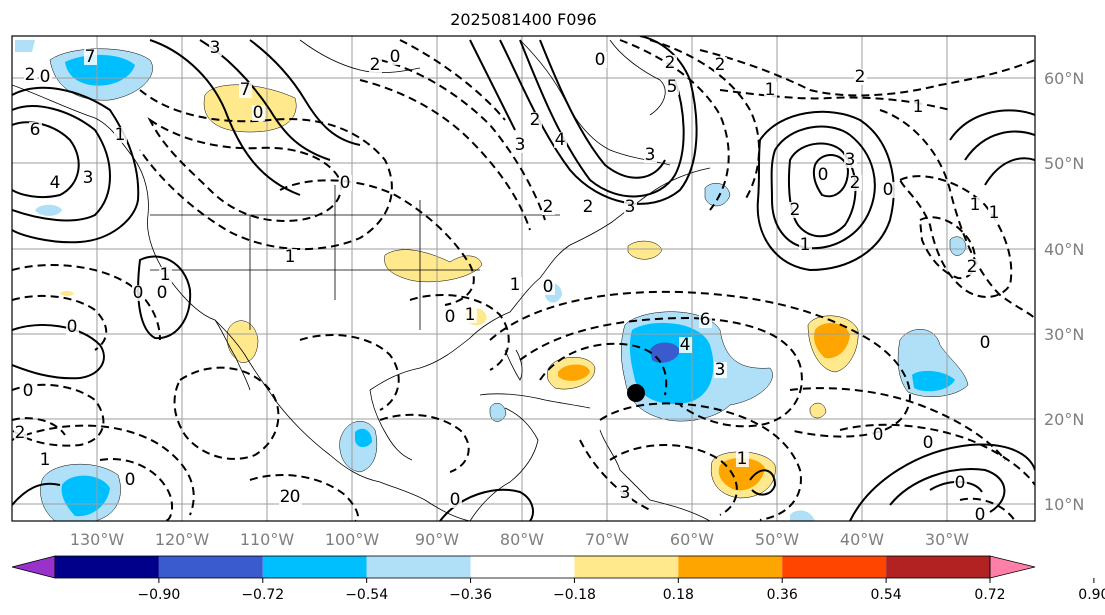 Image resolution: width=1105 pixels, height=615 pixels. What do you see at coordinates (862, 539) in the screenshot?
I see `longitude-label: 40°W` at bounding box center [862, 539].